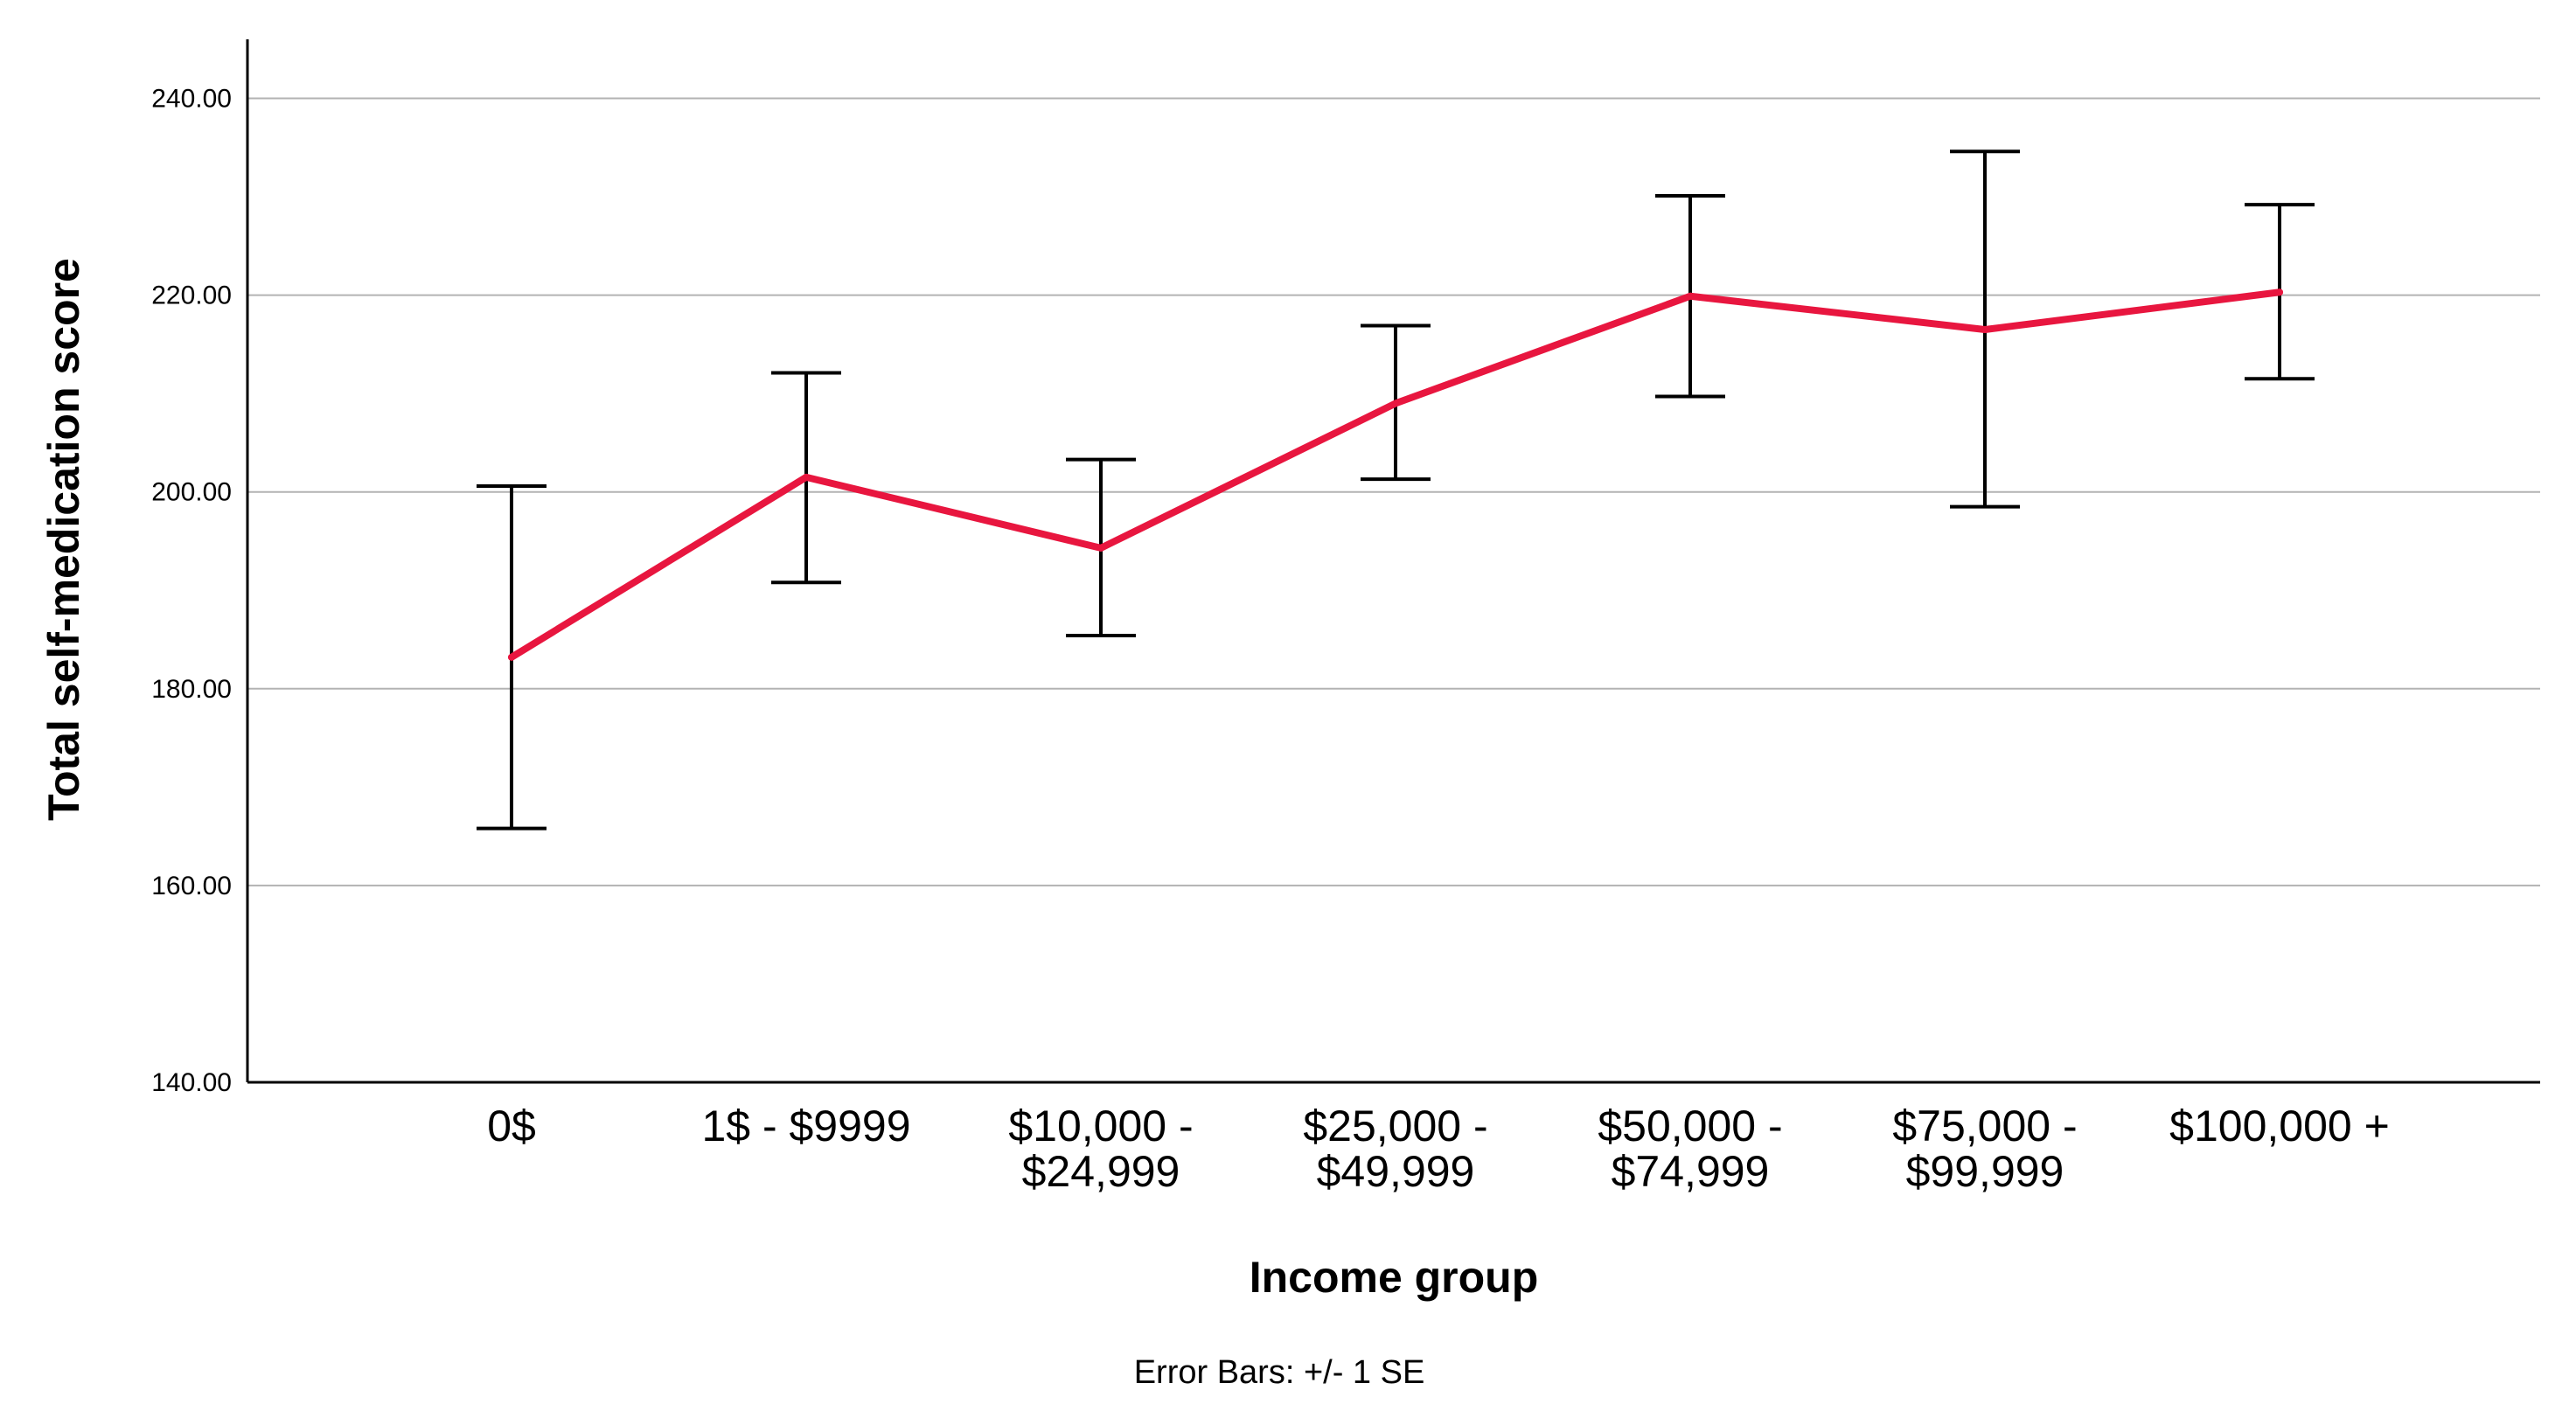 The image size is (2576, 1418). I want to click on x-tick-label: $75,000 -$99,999, so click(1984, 1149).